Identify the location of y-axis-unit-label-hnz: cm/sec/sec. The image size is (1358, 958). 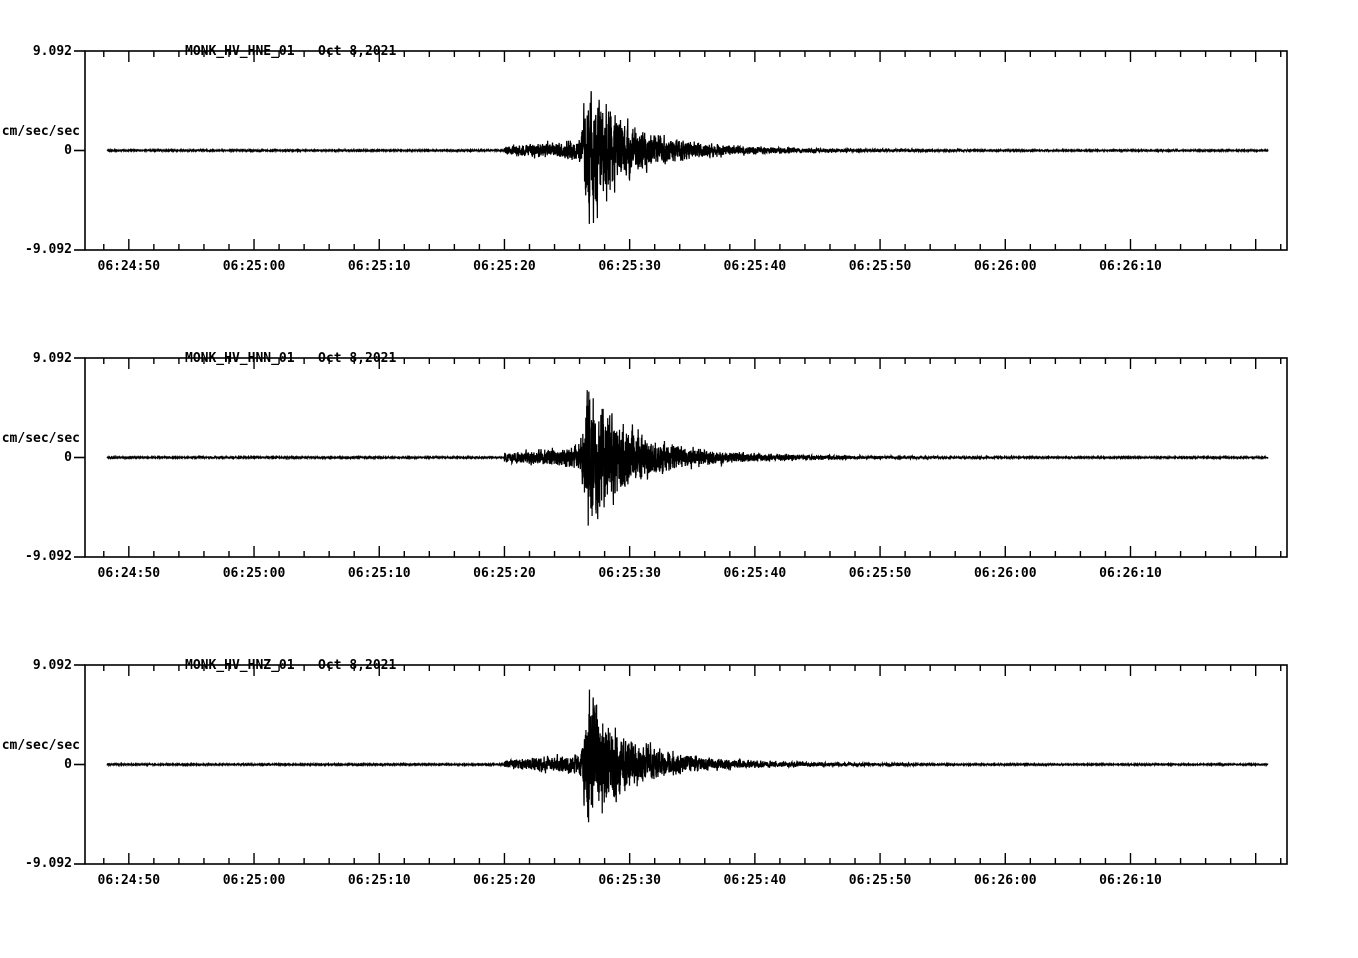
(40, 745).